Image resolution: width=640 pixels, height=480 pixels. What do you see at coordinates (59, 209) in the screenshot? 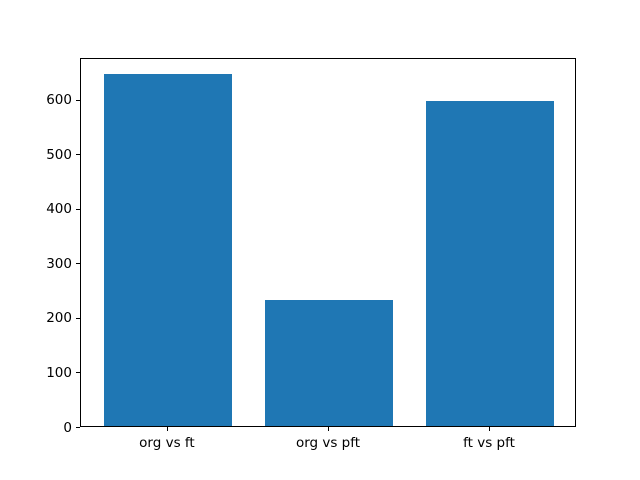
I see `y-tick-label: 400` at bounding box center [59, 209].